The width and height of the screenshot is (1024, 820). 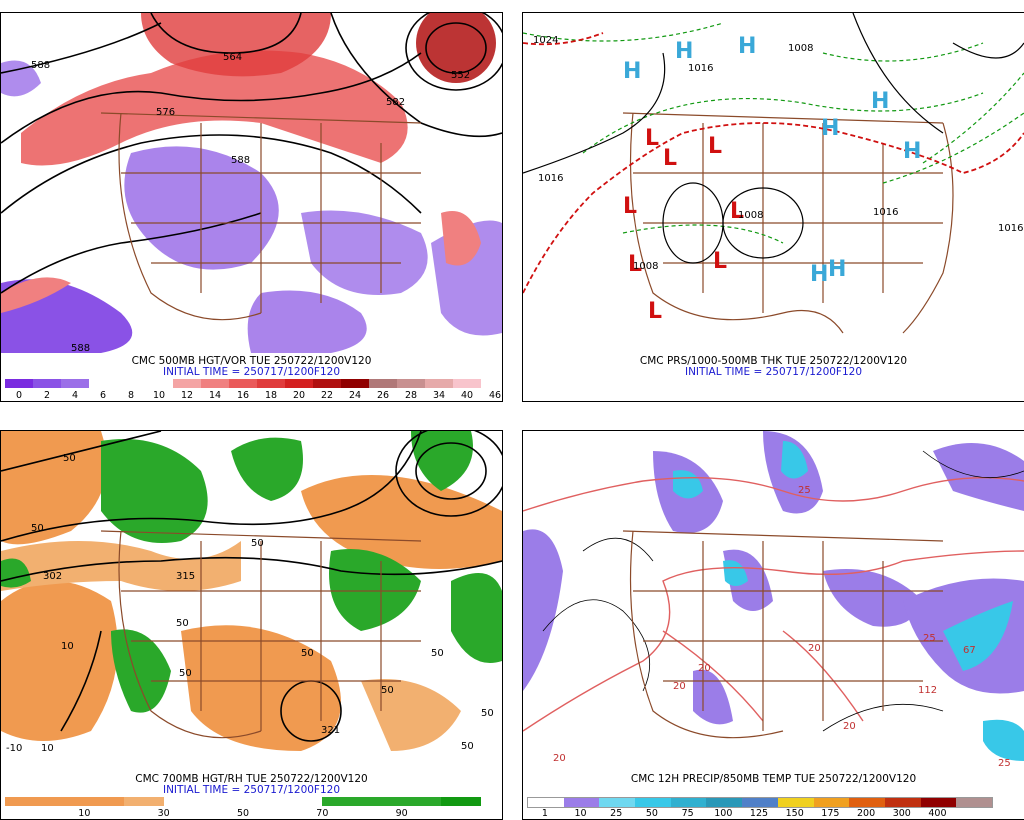 What do you see at coordinates (215, 395) in the screenshot?
I see `legend-tick-label: 14` at bounding box center [215, 395].